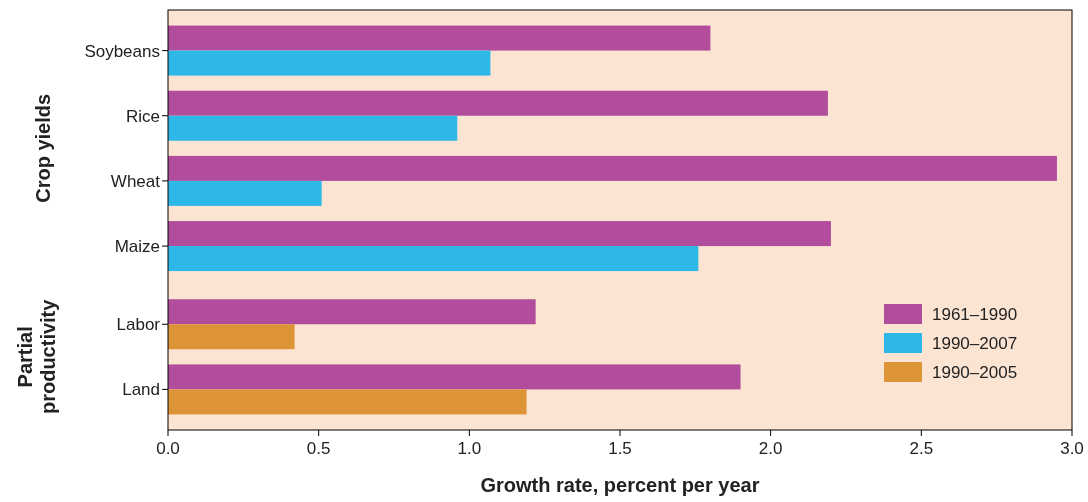 This screenshot has height=502, width=1088. I want to click on y-tick-label: Maize, so click(137, 247).